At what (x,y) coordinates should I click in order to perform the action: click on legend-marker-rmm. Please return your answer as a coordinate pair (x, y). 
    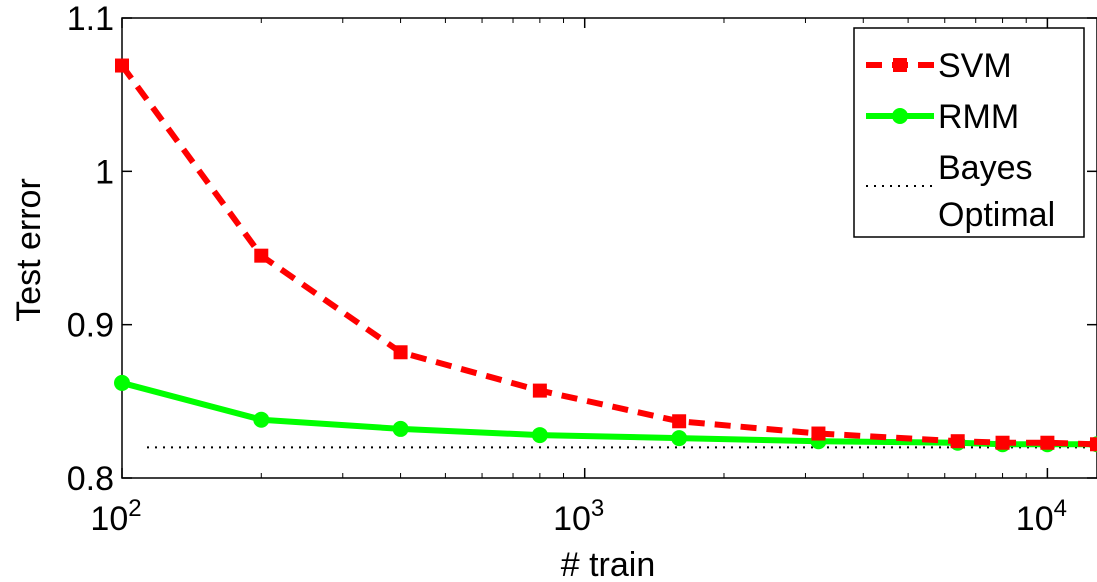
    Looking at the image, I should click on (900, 116).